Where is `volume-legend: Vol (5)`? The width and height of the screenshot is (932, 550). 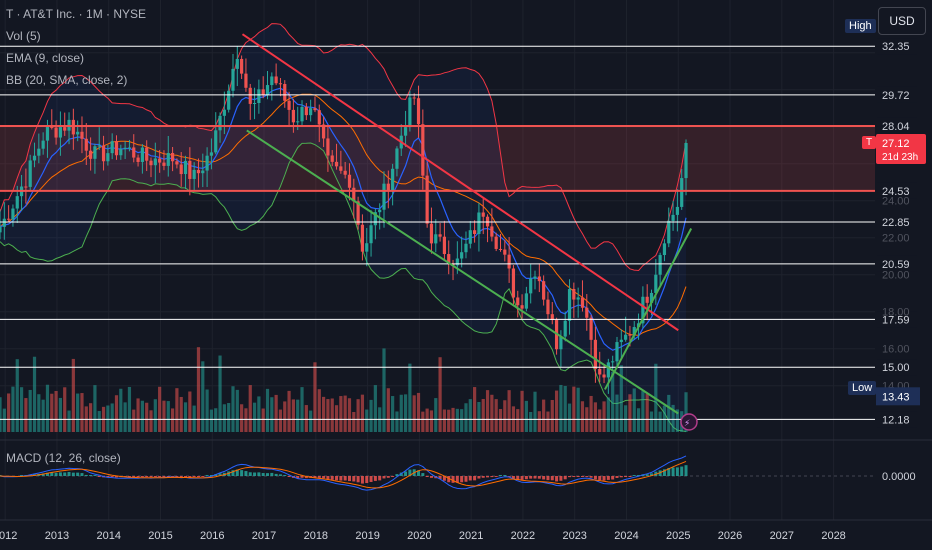
volume-legend: Vol (5) is located at coordinates (23, 36).